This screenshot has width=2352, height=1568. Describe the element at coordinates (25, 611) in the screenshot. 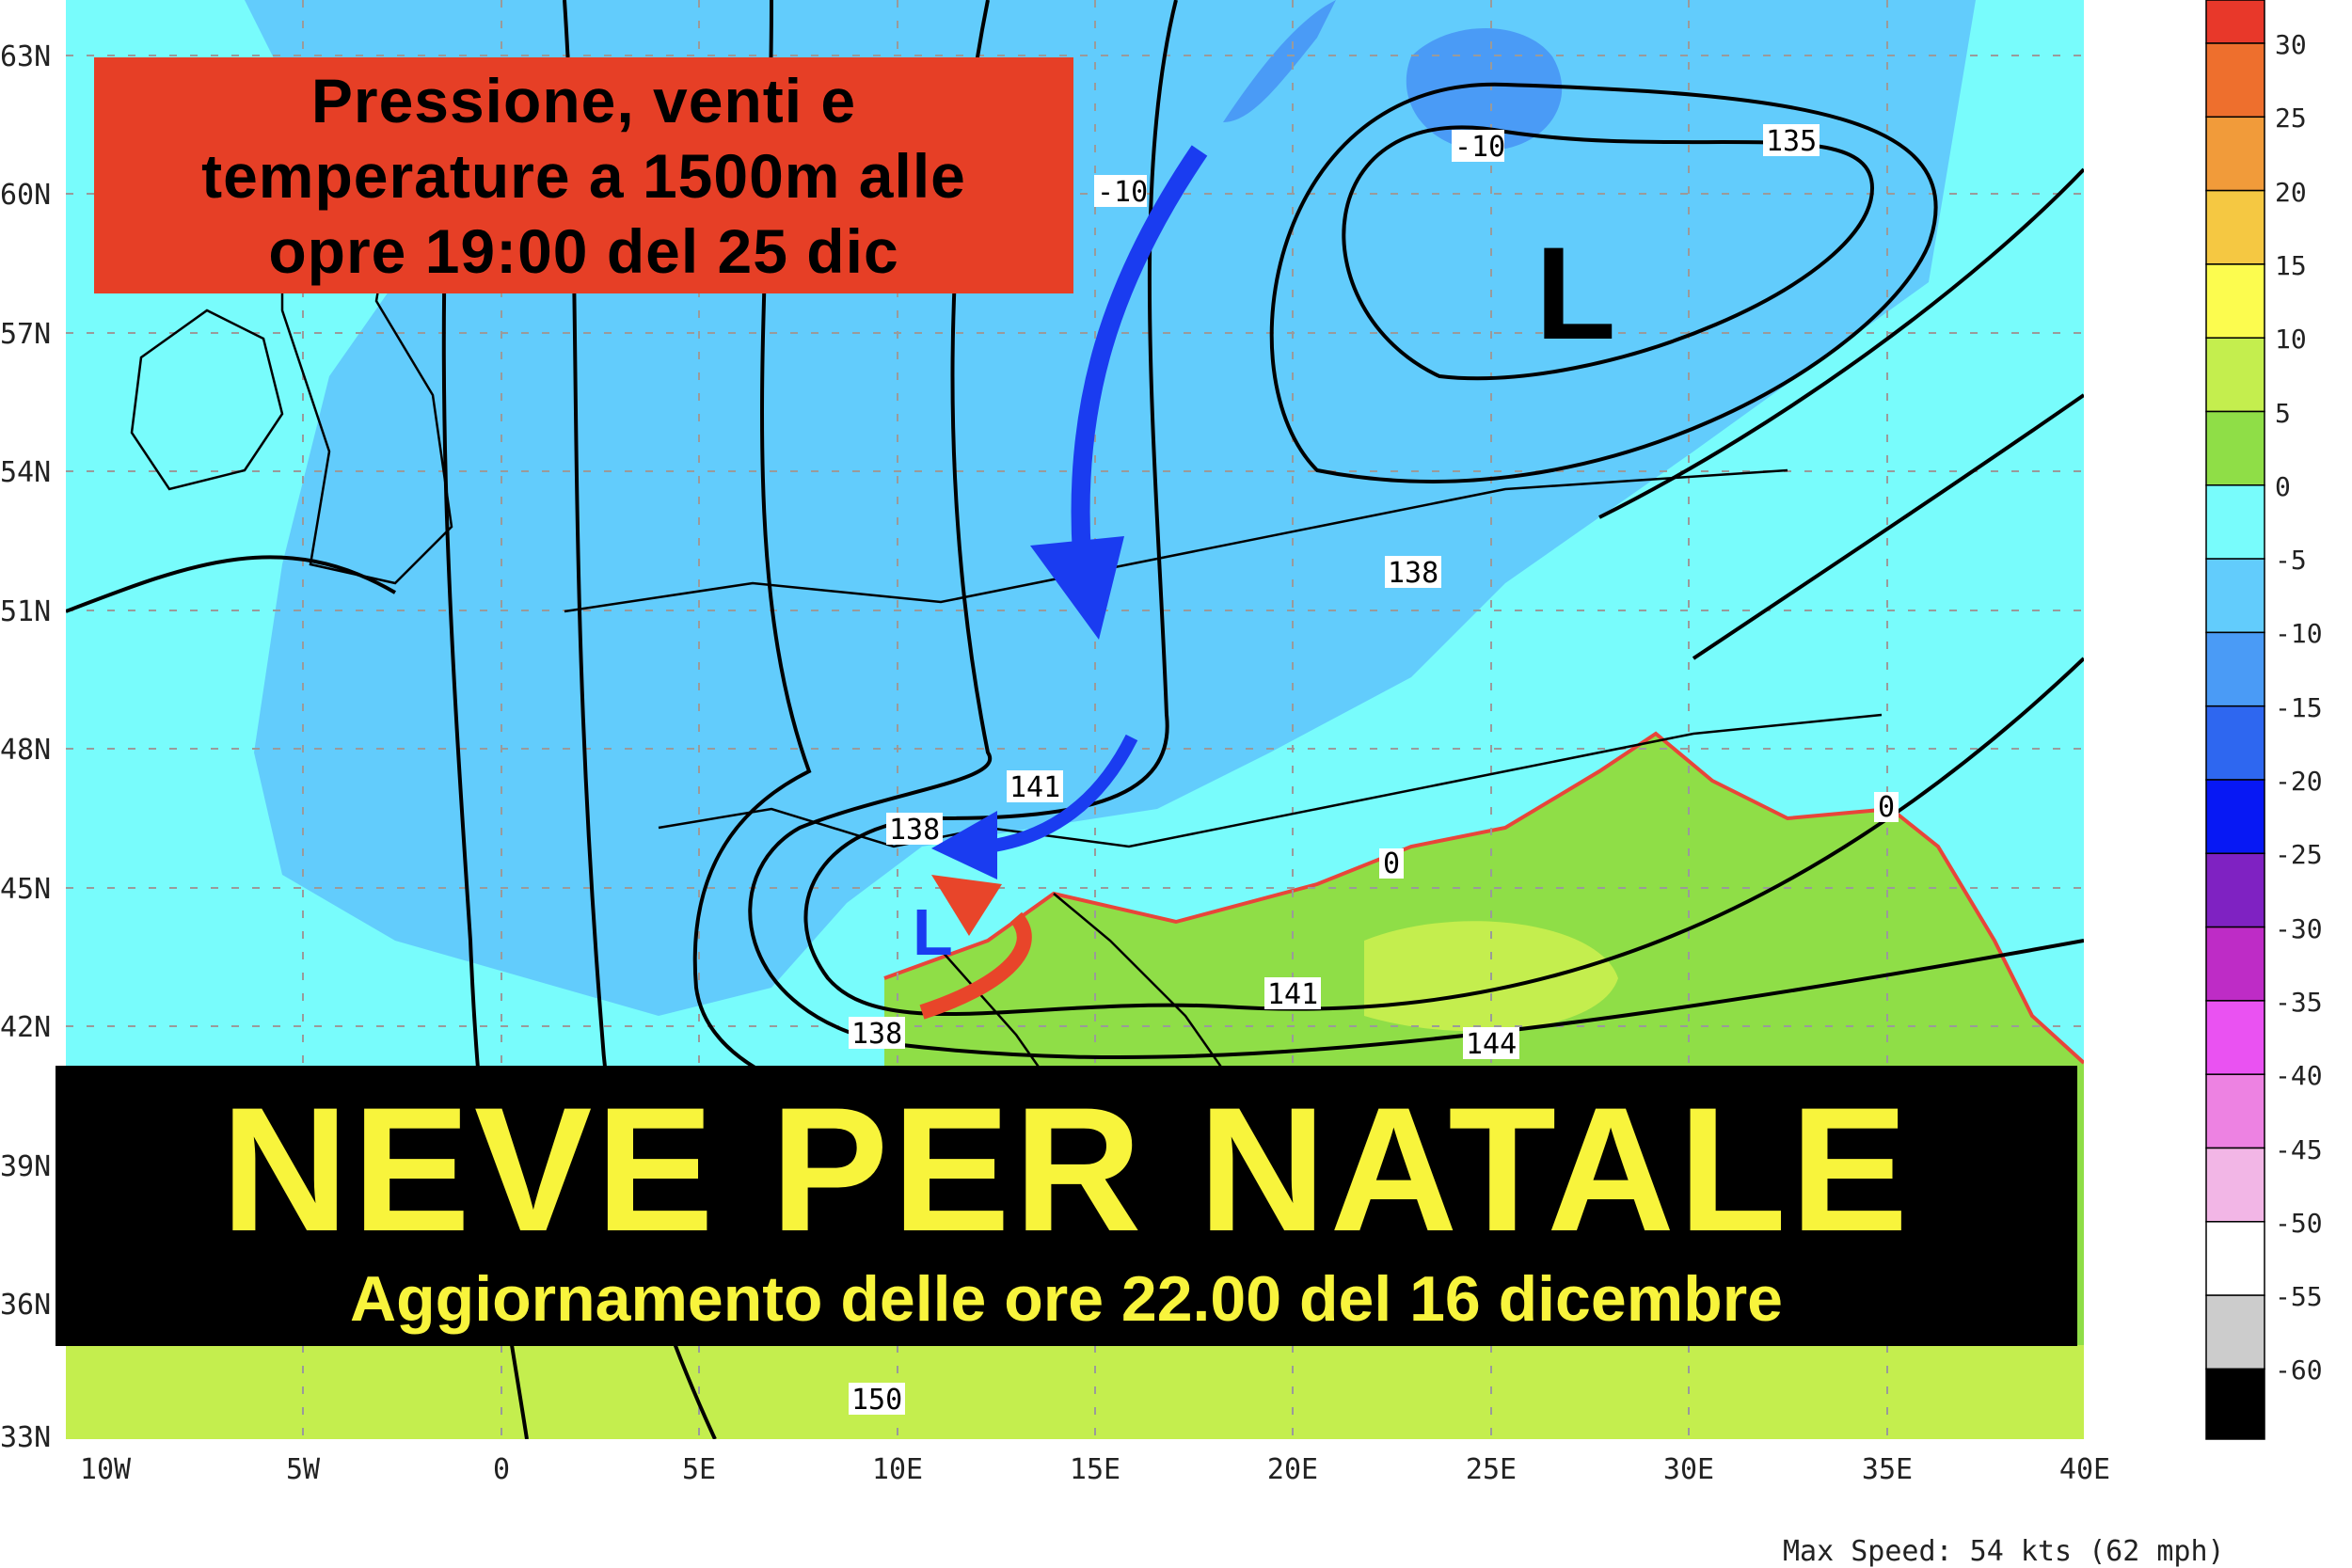

I see `svg-text: 51N` at that location.